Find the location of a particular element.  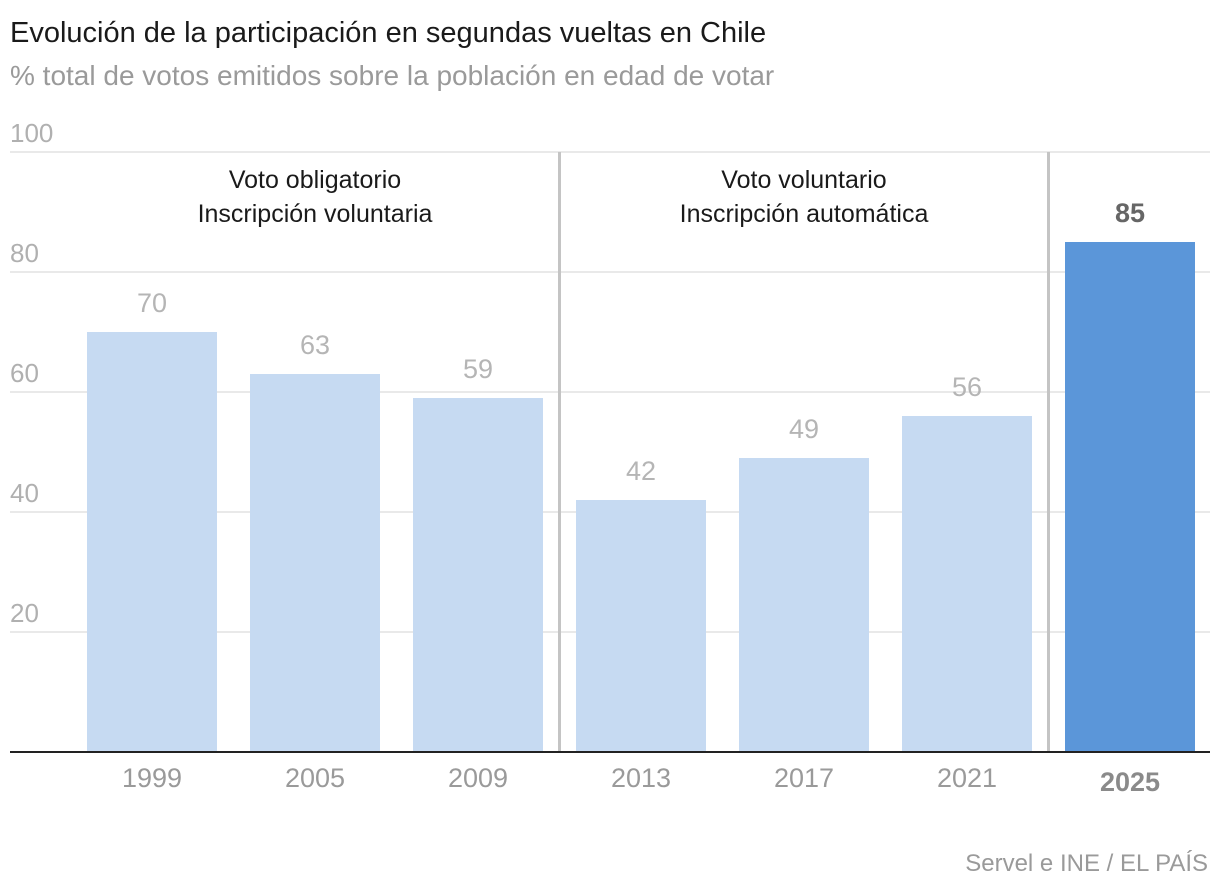

x-axis-ticks: 1999 2005 2009 2013 2017 2021 2025 is located at coordinates (641, 780).